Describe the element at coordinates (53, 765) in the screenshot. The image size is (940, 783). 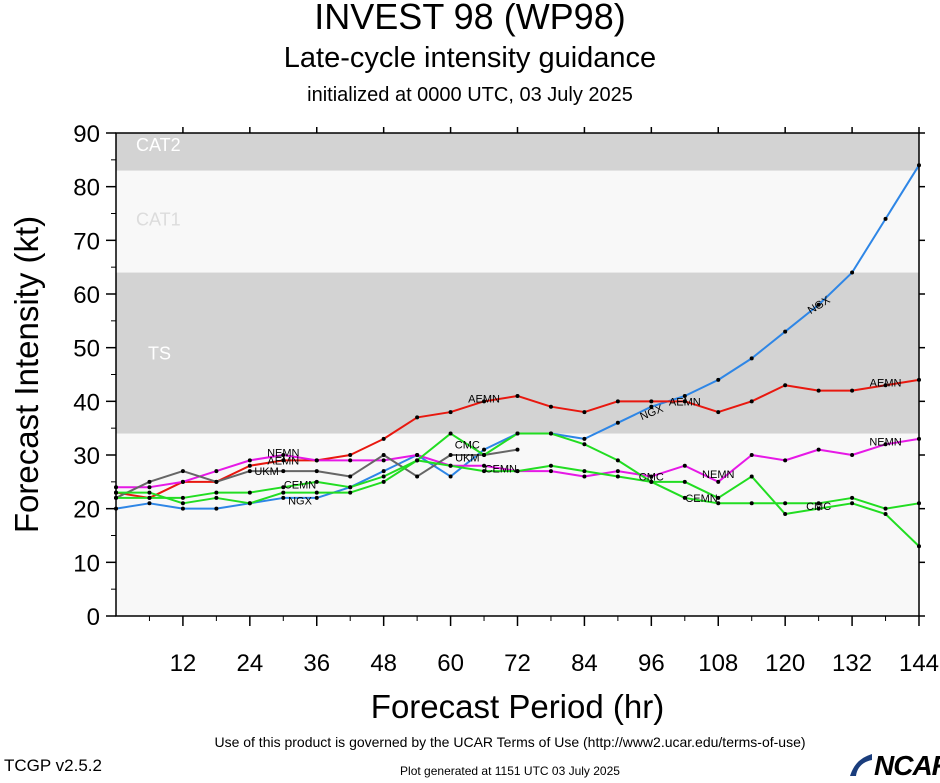
I see `version-label: TCGP v2.5.2` at that location.